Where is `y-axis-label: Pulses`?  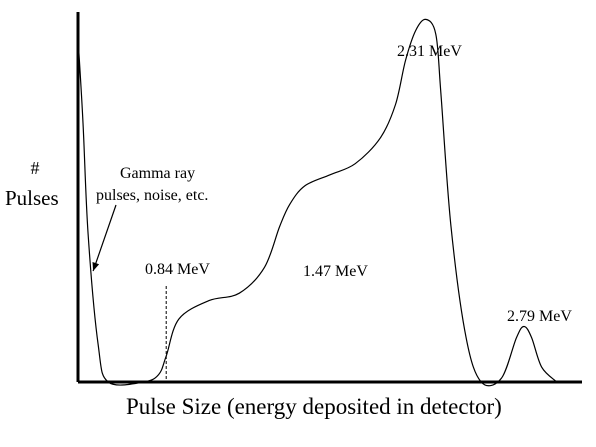 y-axis-label: Pulses is located at coordinates (32, 198).